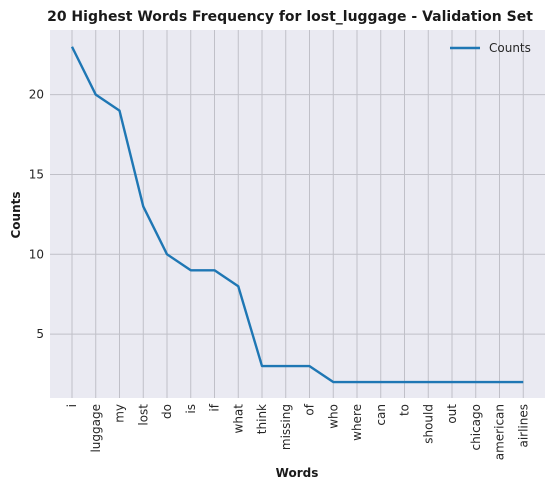 The width and height of the screenshot is (555, 491). Describe the element at coordinates (40, 334) in the screenshot. I see `y-tick-label: 5` at that location.